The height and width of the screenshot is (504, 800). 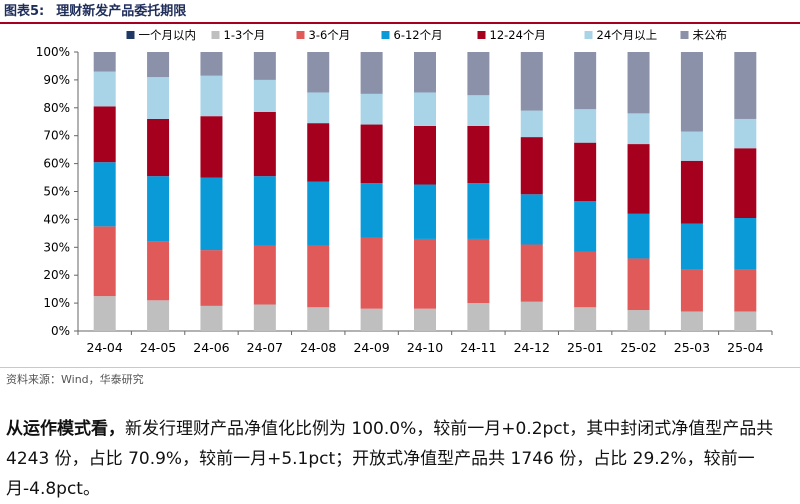 I want to click on y-tick-label: 0%, so click(x=60, y=331).